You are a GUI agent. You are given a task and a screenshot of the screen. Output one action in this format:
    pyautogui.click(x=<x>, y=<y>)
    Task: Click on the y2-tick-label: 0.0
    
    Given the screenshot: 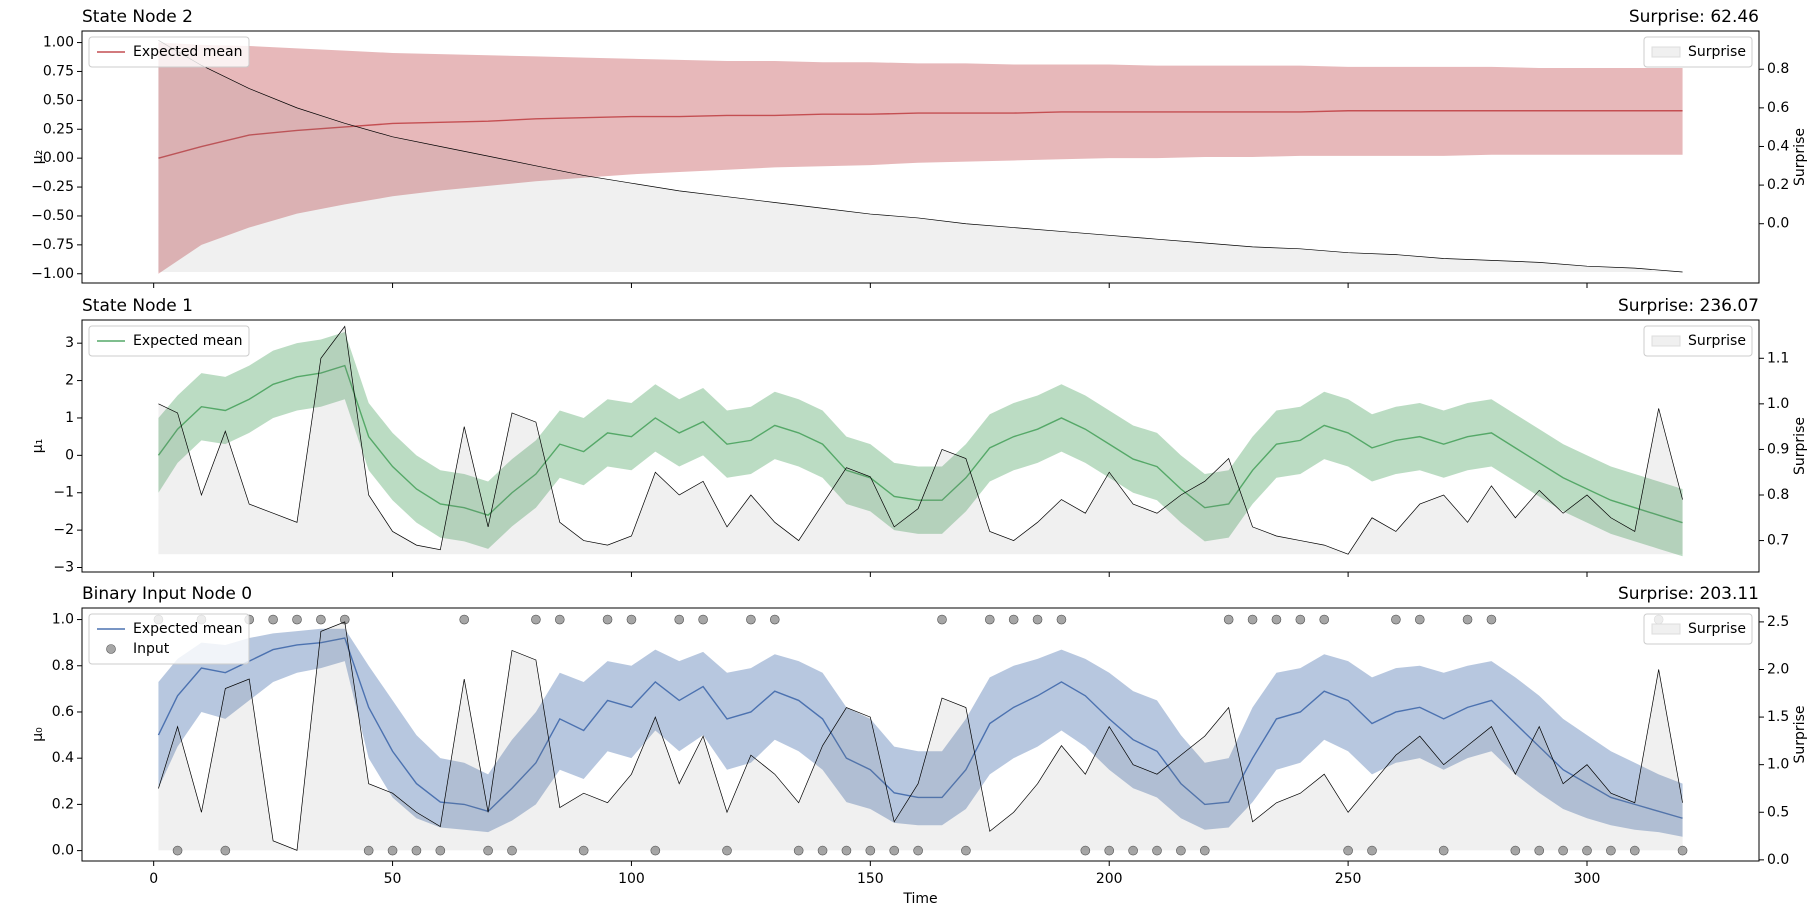 What is the action you would take?
    pyautogui.click(x=1778, y=224)
    